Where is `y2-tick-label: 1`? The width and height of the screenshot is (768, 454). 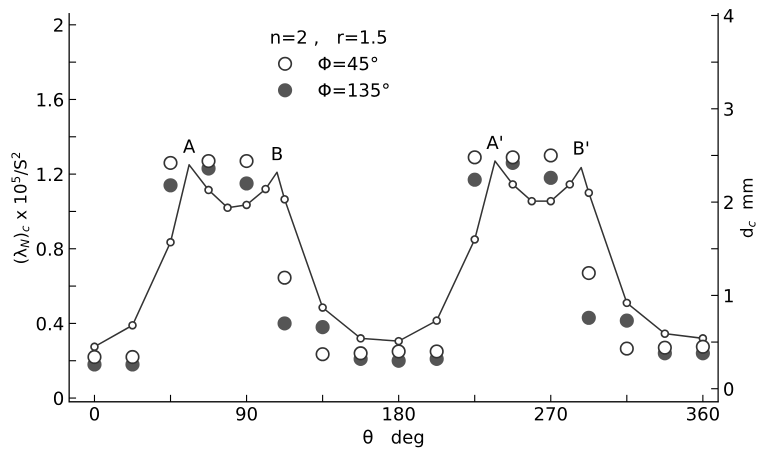 y2-tick-label: 1 is located at coordinates (728, 295).